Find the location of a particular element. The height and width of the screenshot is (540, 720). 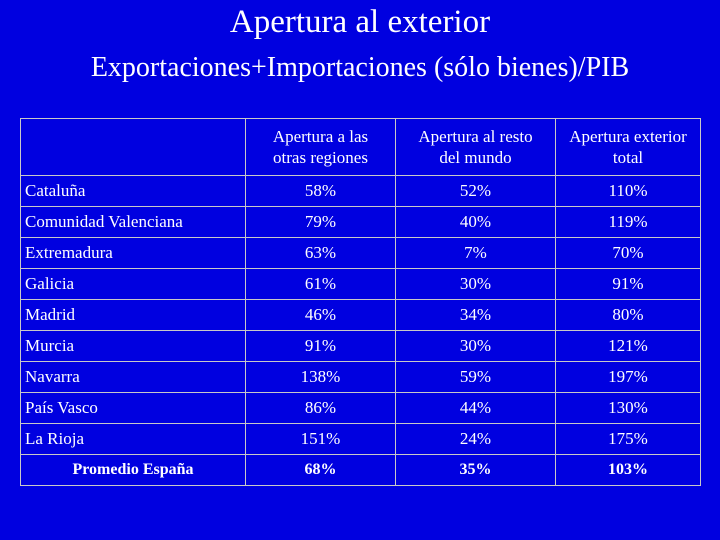

row-label: Comunidad Valenciana is located at coordinates (133, 222).